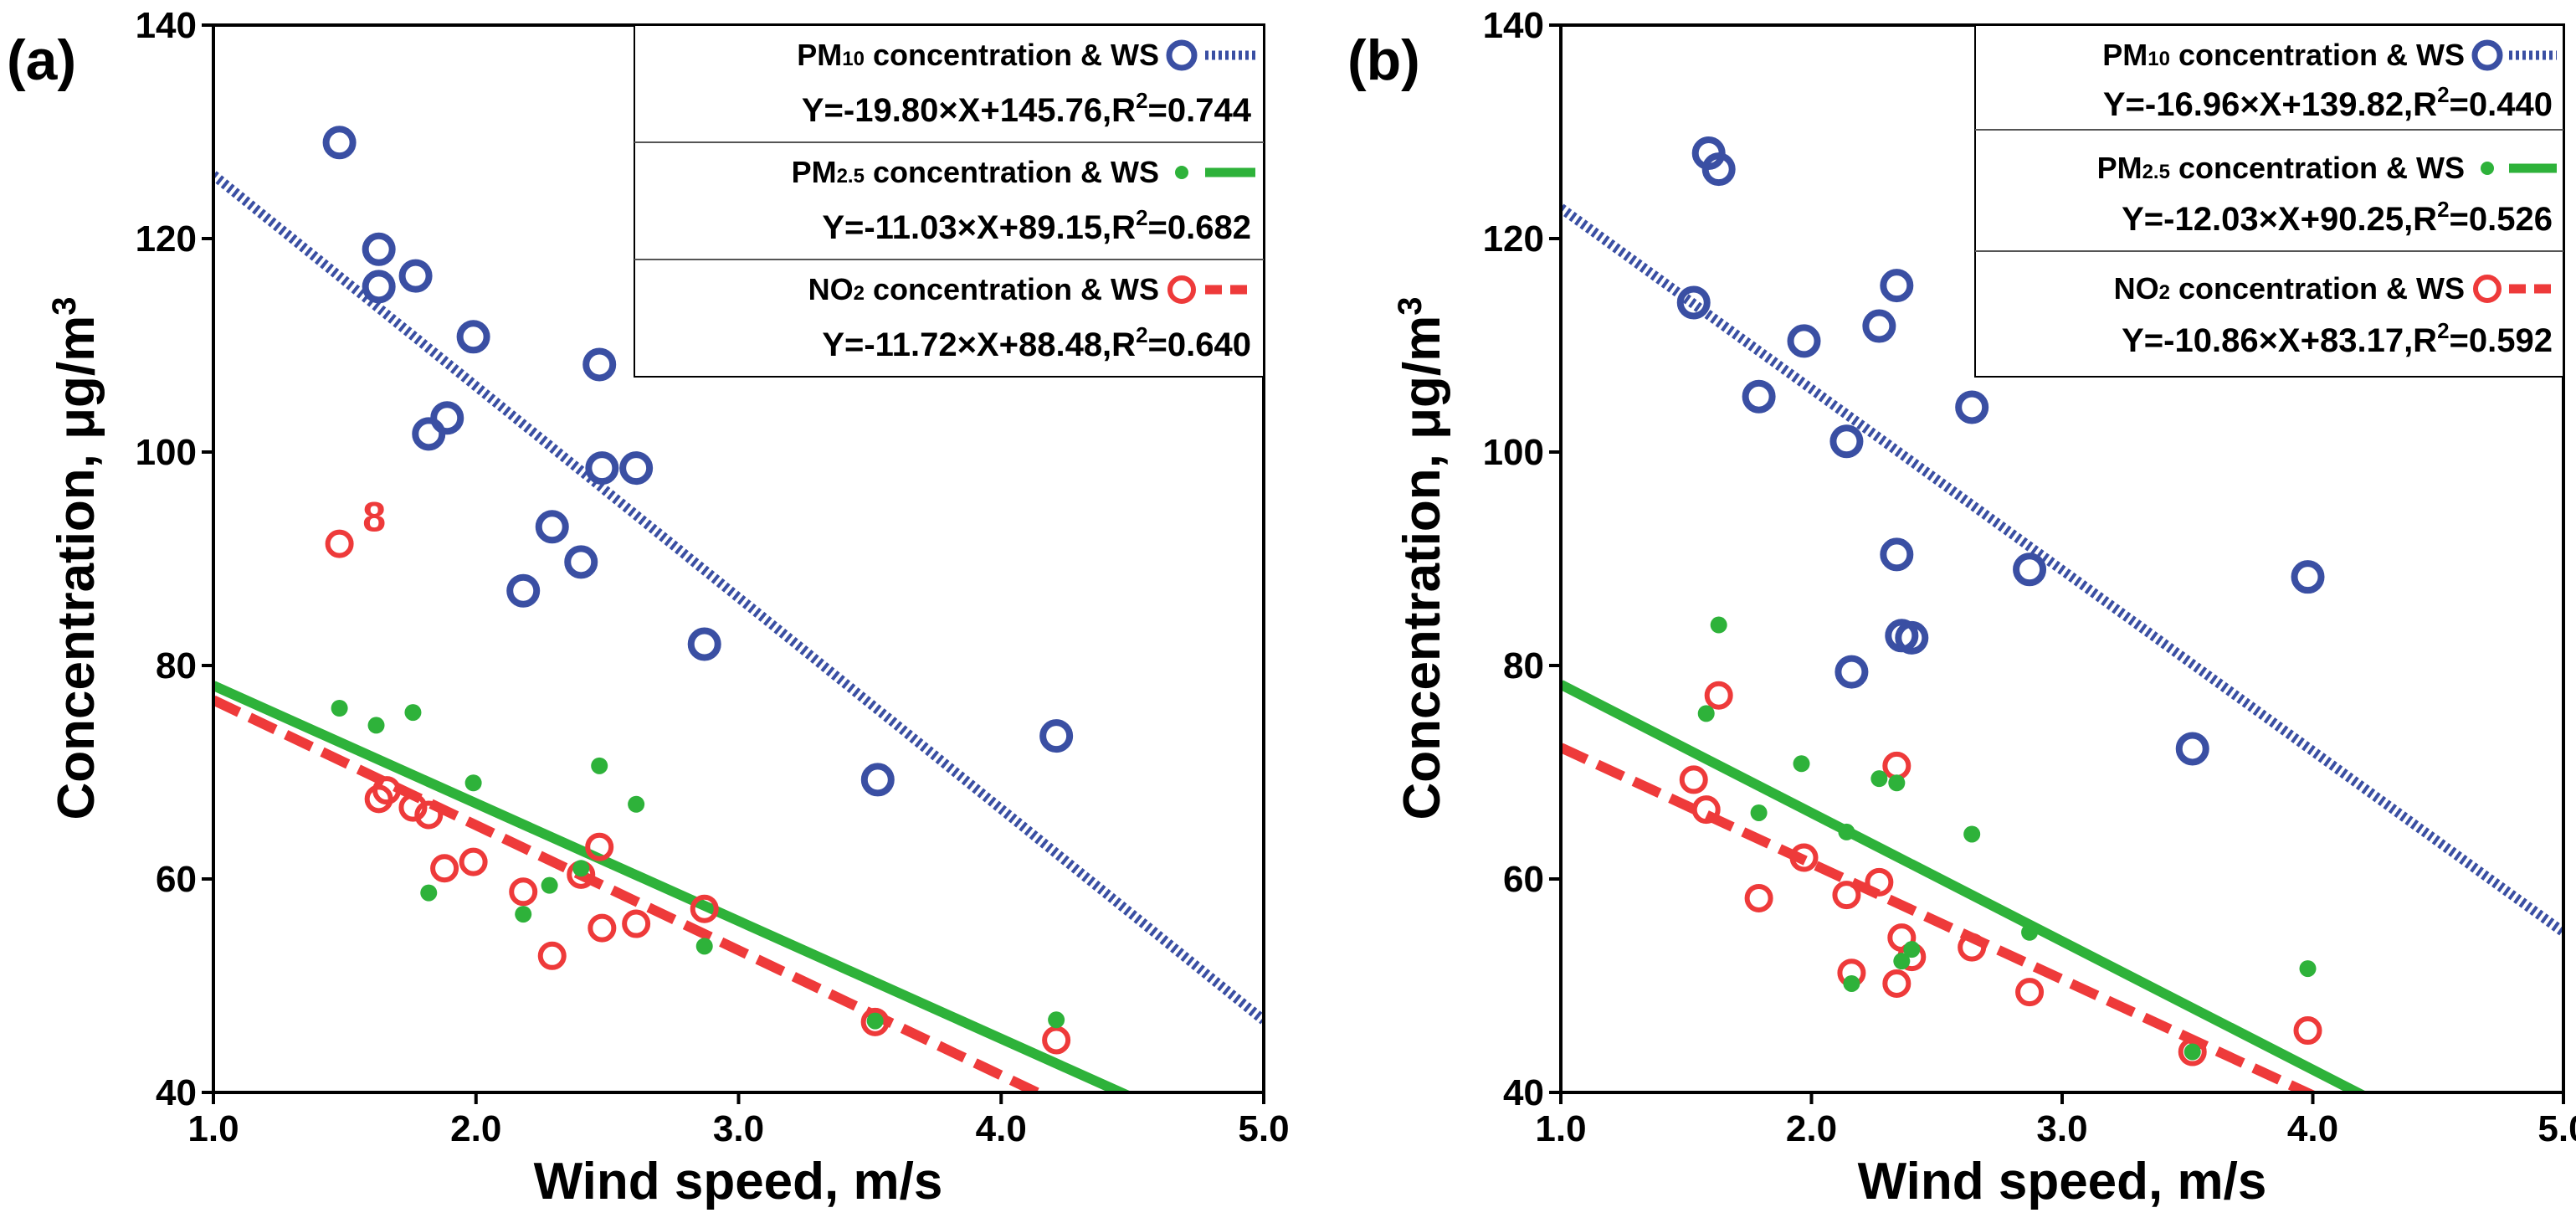 The image size is (2576, 1218). I want to click on legend-equation-pm25: Y=-12.03×X+90.25,R2=0.526, so click(2337, 217).